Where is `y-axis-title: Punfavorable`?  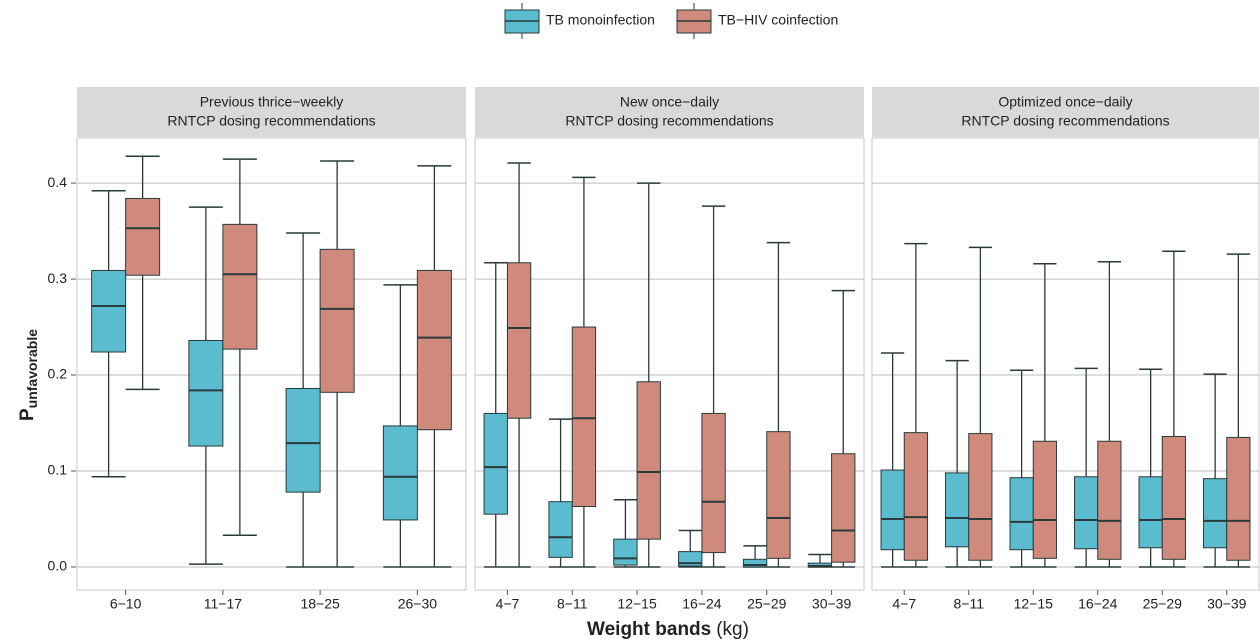
y-axis-title: Punfavorable is located at coordinates (28, 375).